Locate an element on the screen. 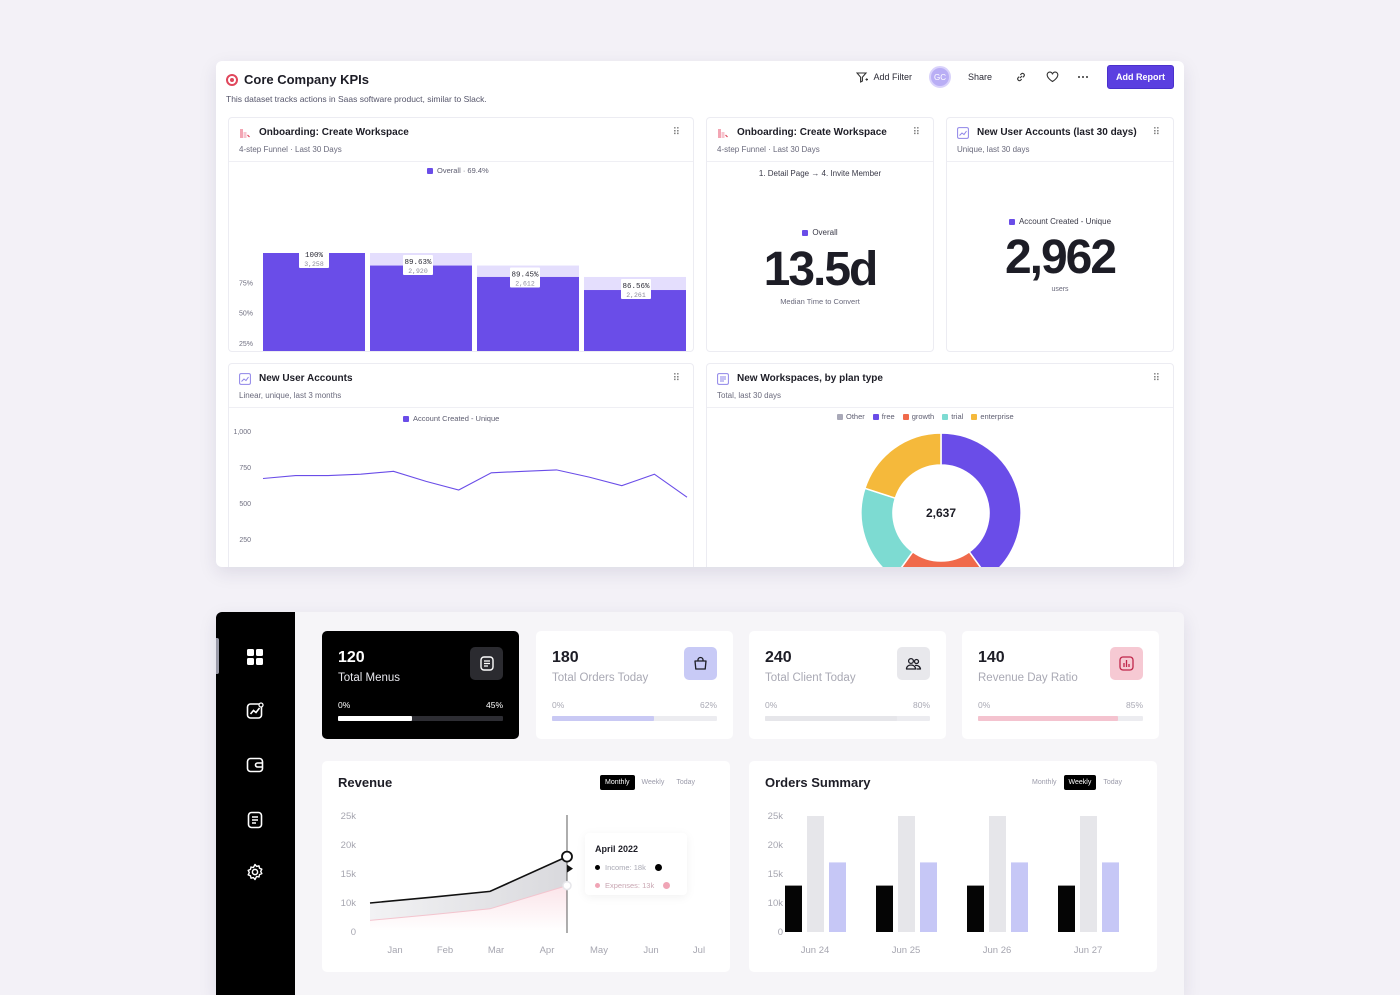 Image resolution: width=1400 pixels, height=995 pixels. pointer-icon is located at coordinates (570, 868).